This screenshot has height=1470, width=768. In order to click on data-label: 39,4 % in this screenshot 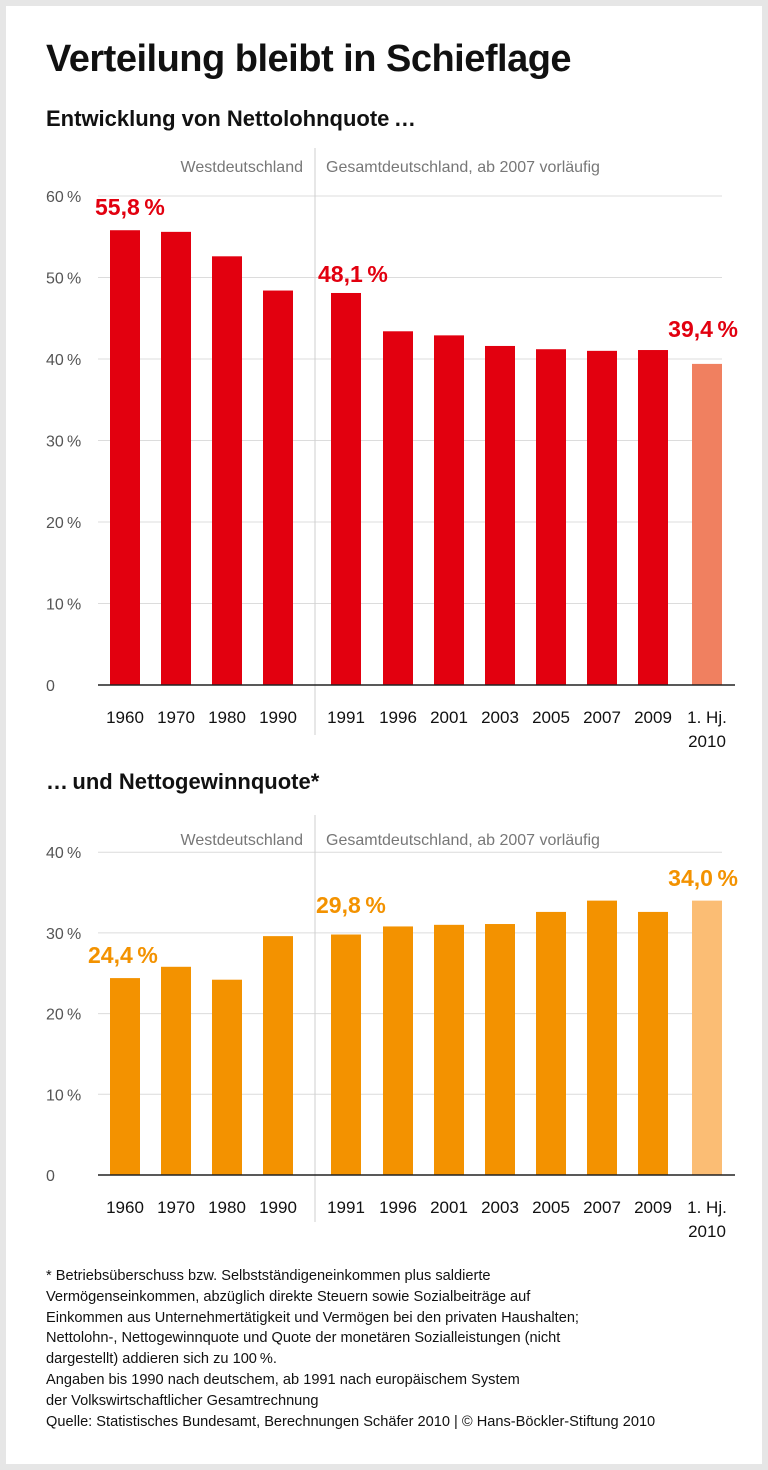, I will do `click(703, 329)`.